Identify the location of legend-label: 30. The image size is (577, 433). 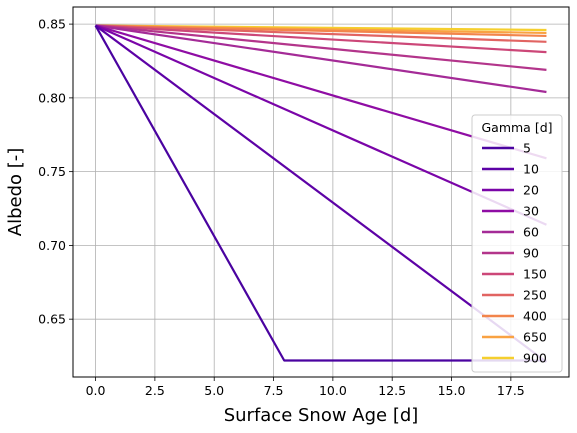
(531, 211).